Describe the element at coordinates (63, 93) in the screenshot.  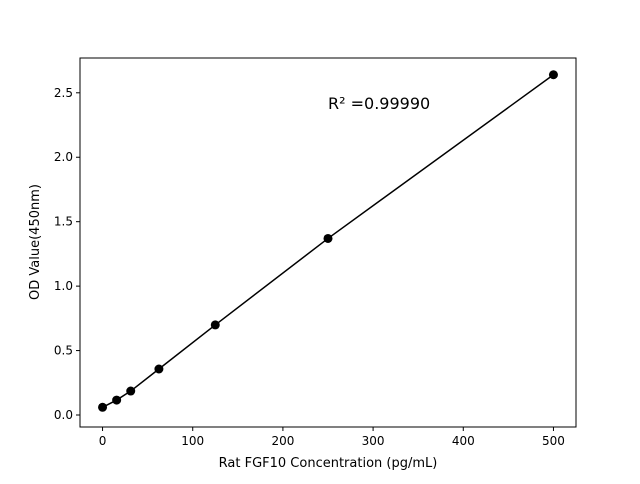
I see `y-tick-label: 2.5` at that location.